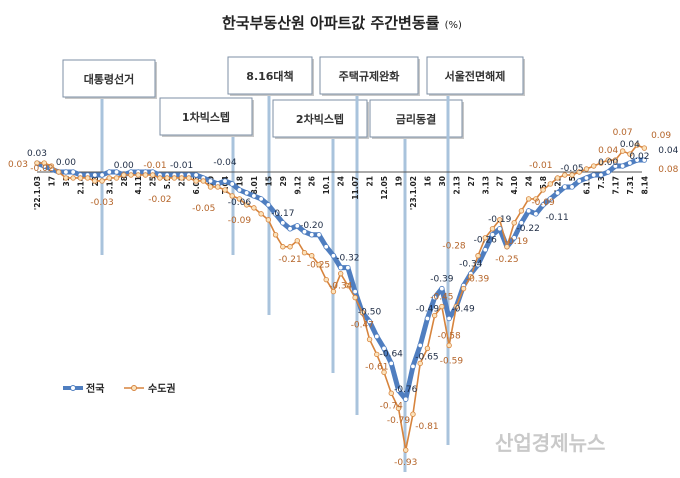 Image resolution: width=680 pixels, height=478 pixels. I want to click on event-label: 대통령선거, so click(109, 79).